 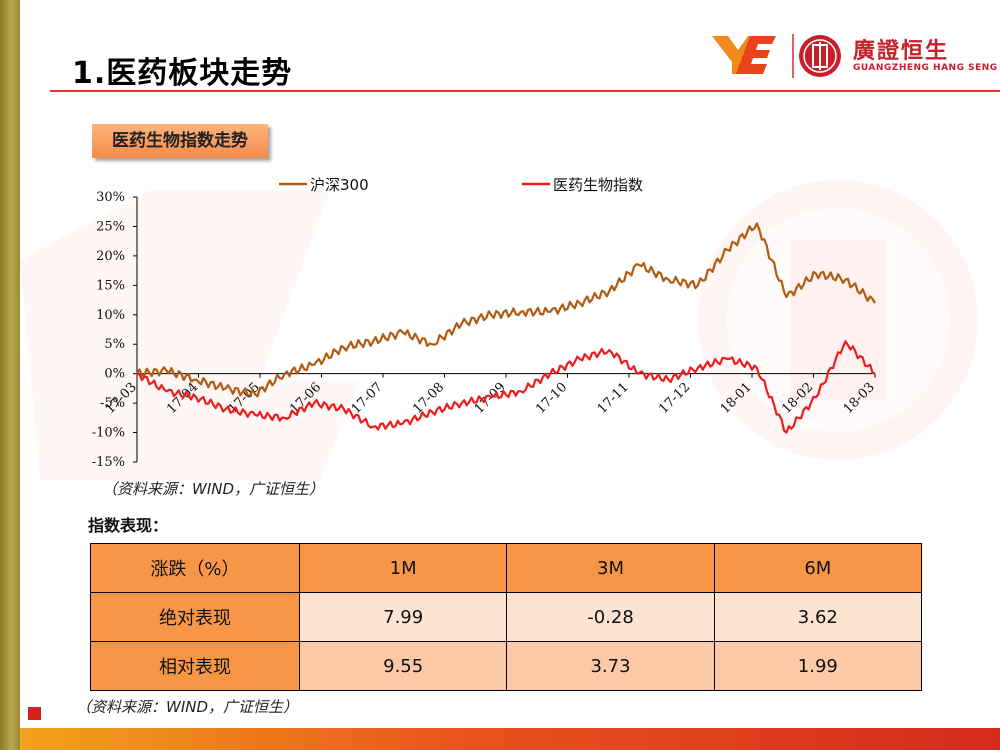 What do you see at coordinates (551, 398) in the screenshot?
I see `x-tick-label: 17-10` at bounding box center [551, 398].